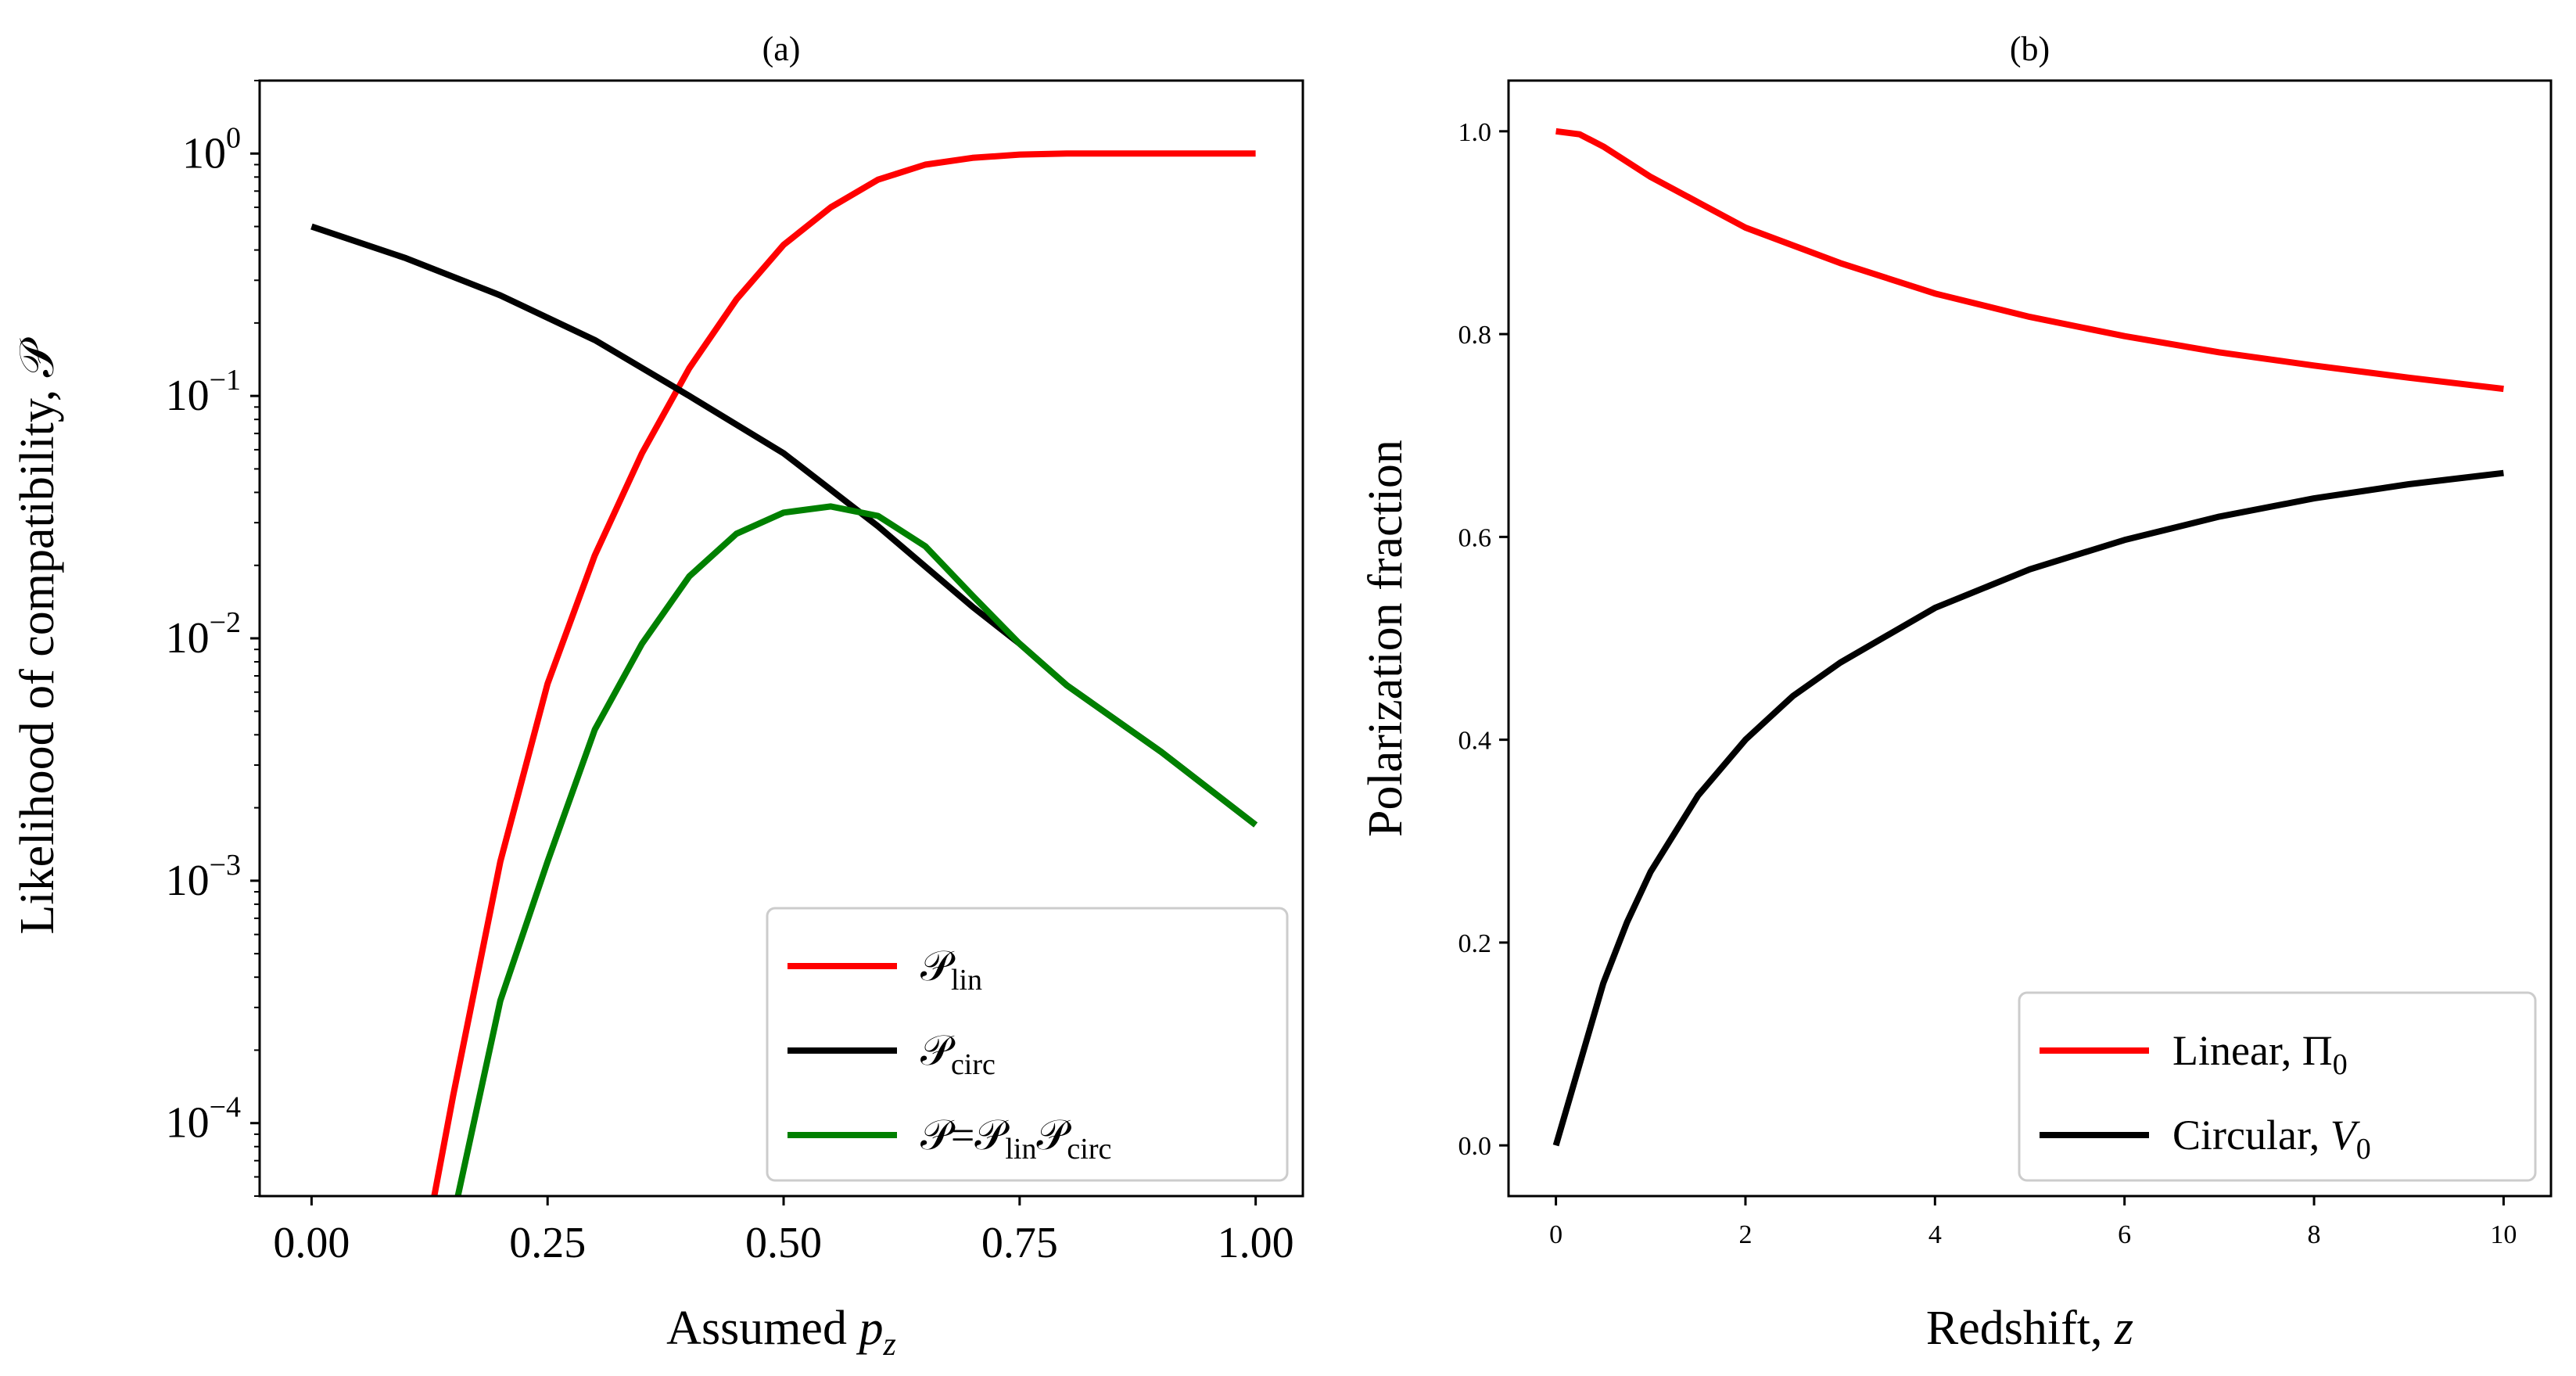 The height and width of the screenshot is (1376, 2576). I want to click on x-tick-label: 2, so click(1745, 1234).